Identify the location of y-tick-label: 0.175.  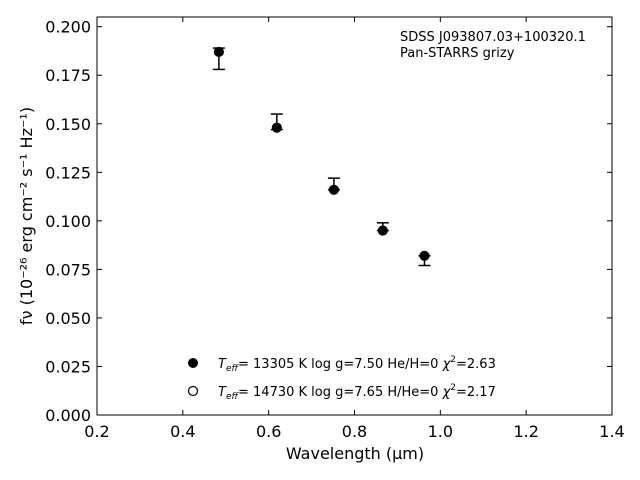
(68, 75).